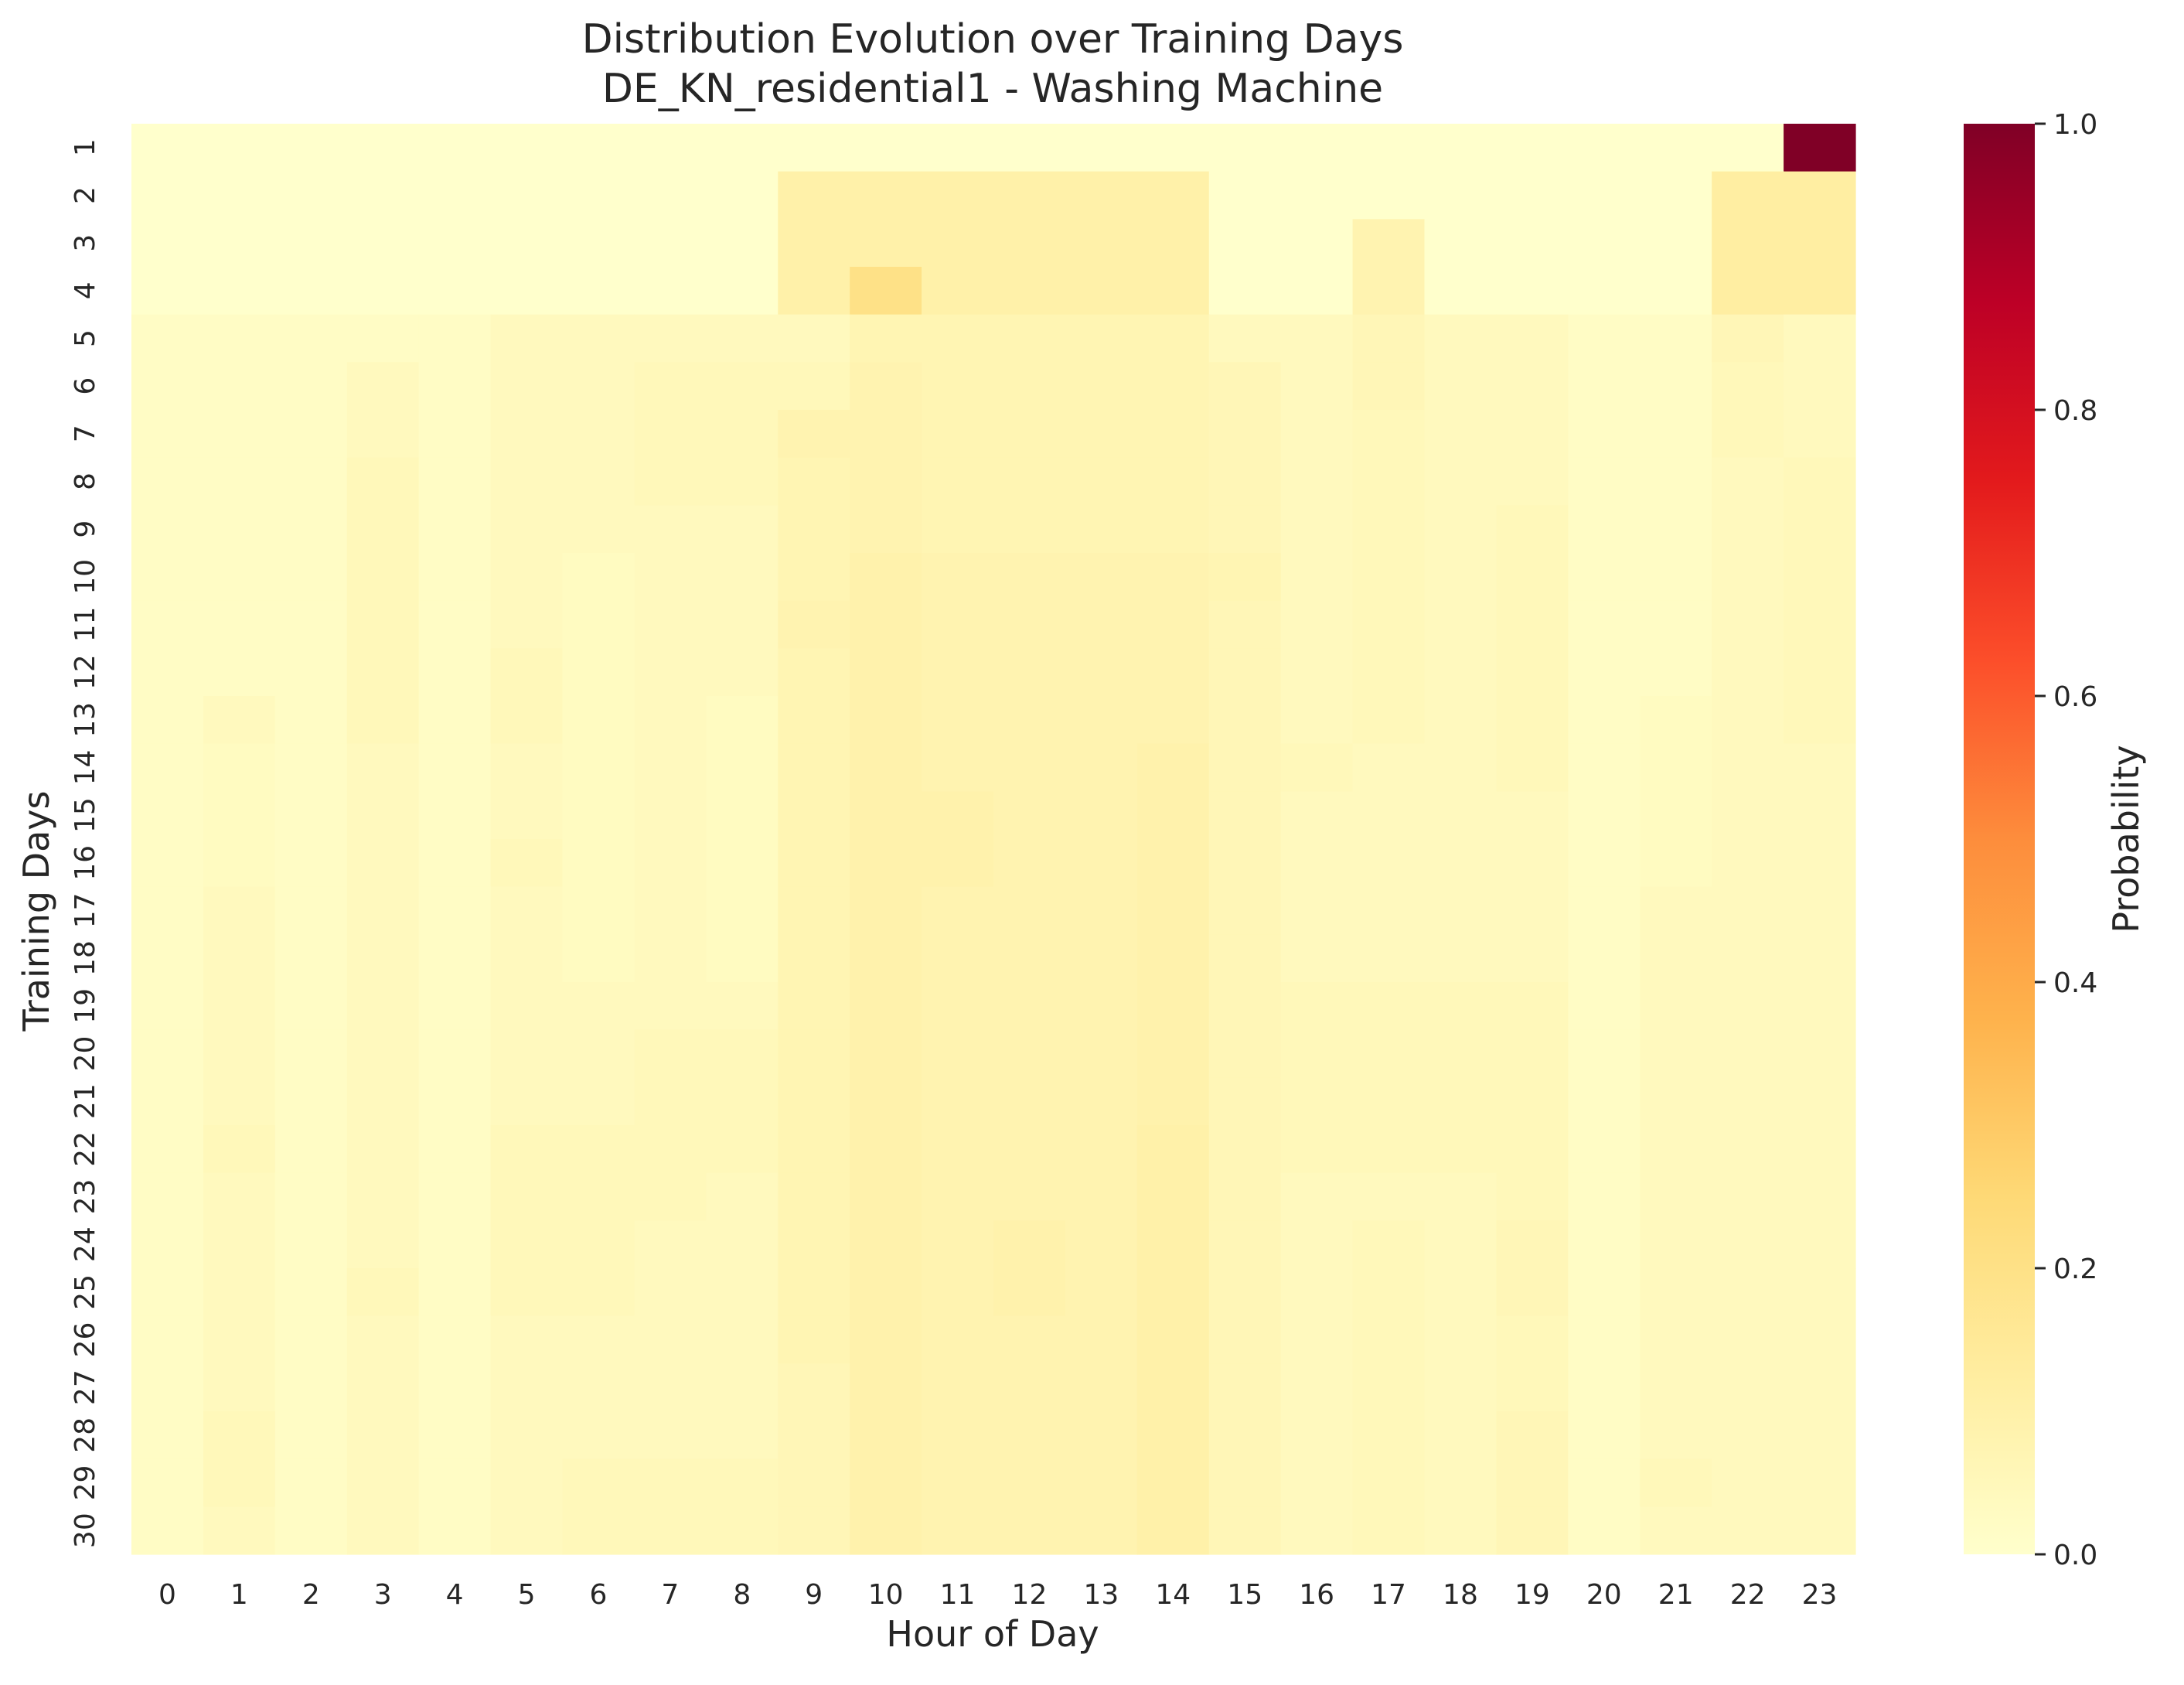 The width and height of the screenshot is (2184, 1685). Describe the element at coordinates (1820, 1595) in the screenshot. I see `x-tick-label: 23` at that location.